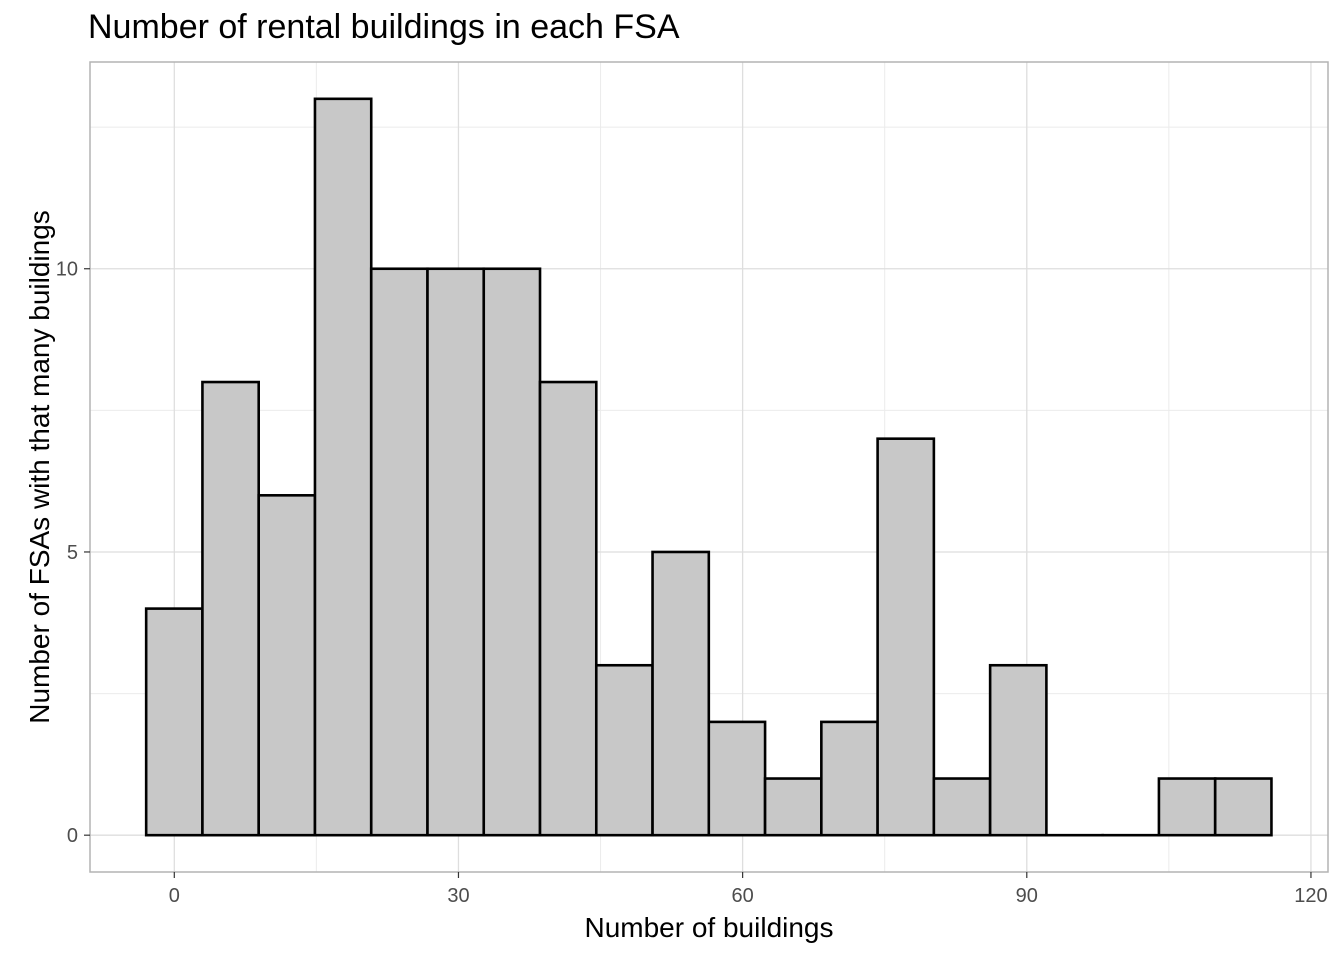 This screenshot has height=960, width=1344. What do you see at coordinates (39, 467) in the screenshot?
I see `y-axis-label: Number of FSAs with that many buildings` at bounding box center [39, 467].